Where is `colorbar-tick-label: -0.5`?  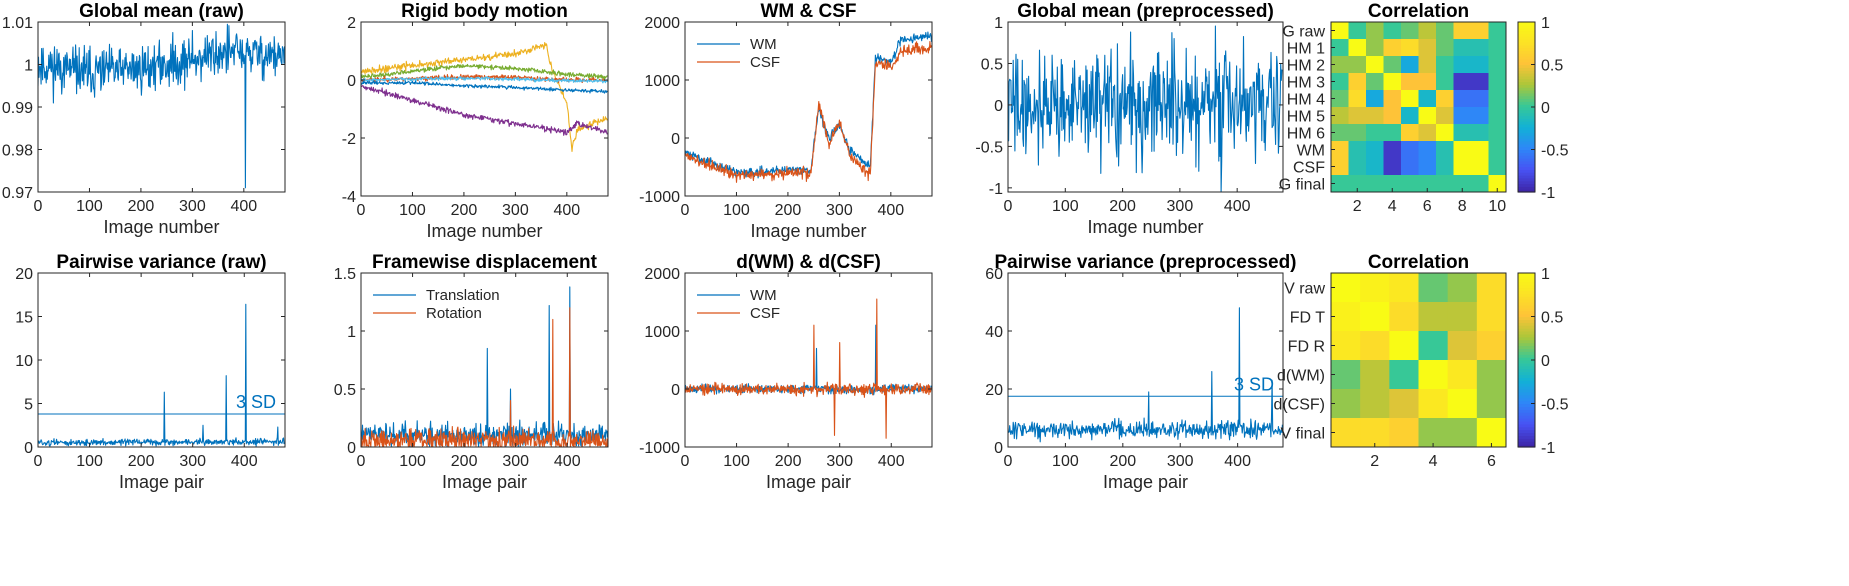
colorbar-tick-label: -0.5 is located at coordinates (1555, 405).